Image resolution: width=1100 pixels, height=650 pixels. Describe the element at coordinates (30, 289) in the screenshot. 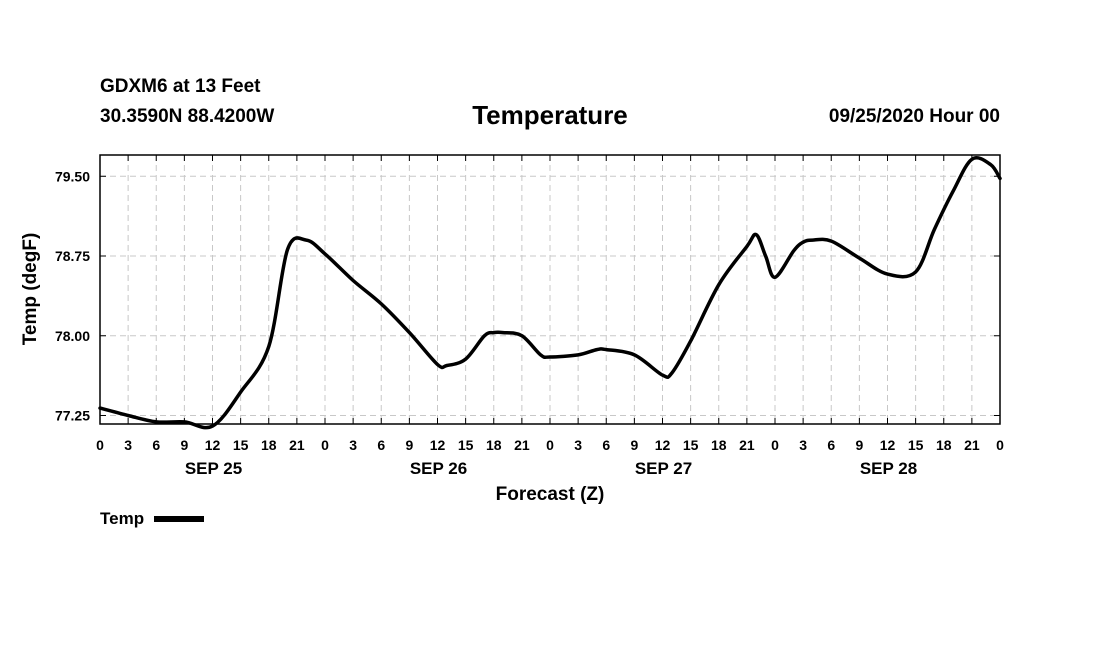

I see `y-axis-title: Temp (degF)` at that location.